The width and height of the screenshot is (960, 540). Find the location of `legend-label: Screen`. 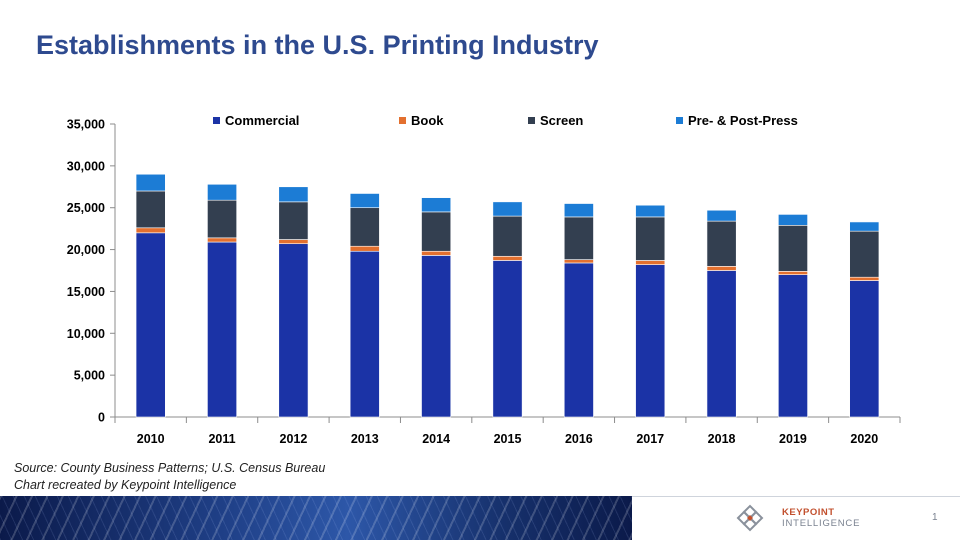

legend-label: Screen is located at coordinates (561, 120).